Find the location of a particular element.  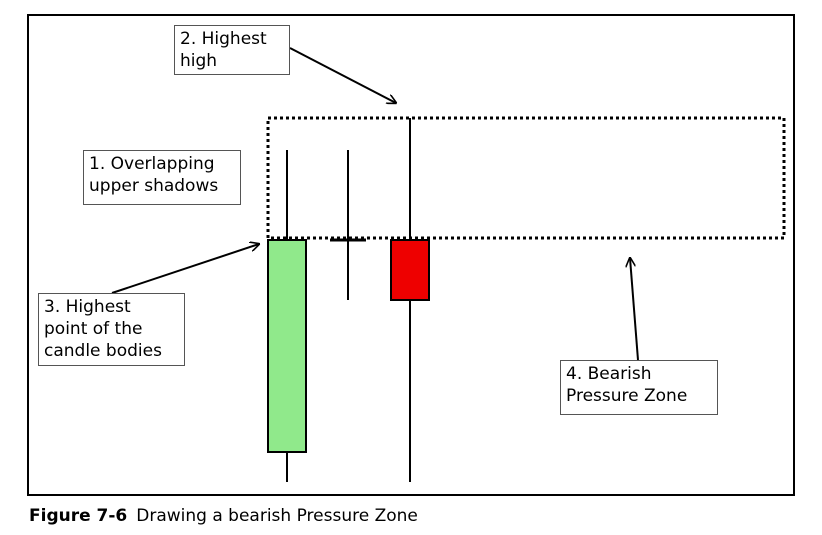

label-highest-point-candle-bodies: 3. Highest point of the candle bodies is located at coordinates (111, 329).